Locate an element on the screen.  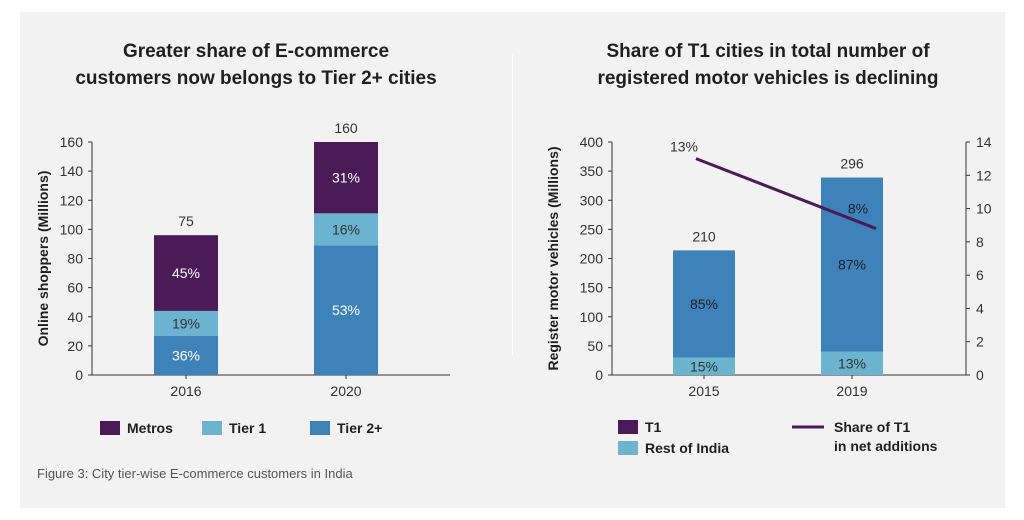
chart2-total-label-2019: 296 is located at coordinates (852, 164).